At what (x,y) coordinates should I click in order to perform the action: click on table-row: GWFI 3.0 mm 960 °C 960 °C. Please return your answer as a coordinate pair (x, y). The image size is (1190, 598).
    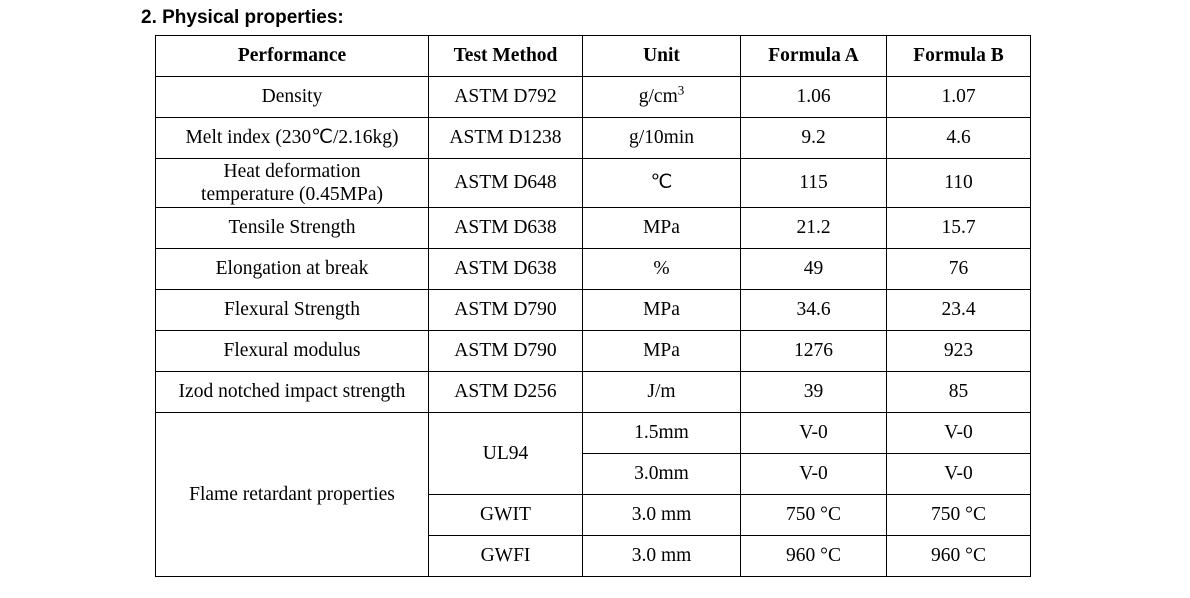
    Looking at the image, I should click on (593, 556).